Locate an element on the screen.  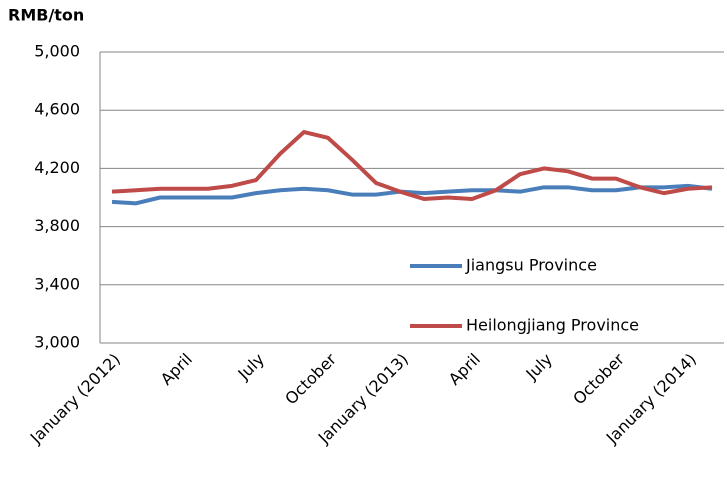
y-tick-label: 3,000 is located at coordinates (57, 342).